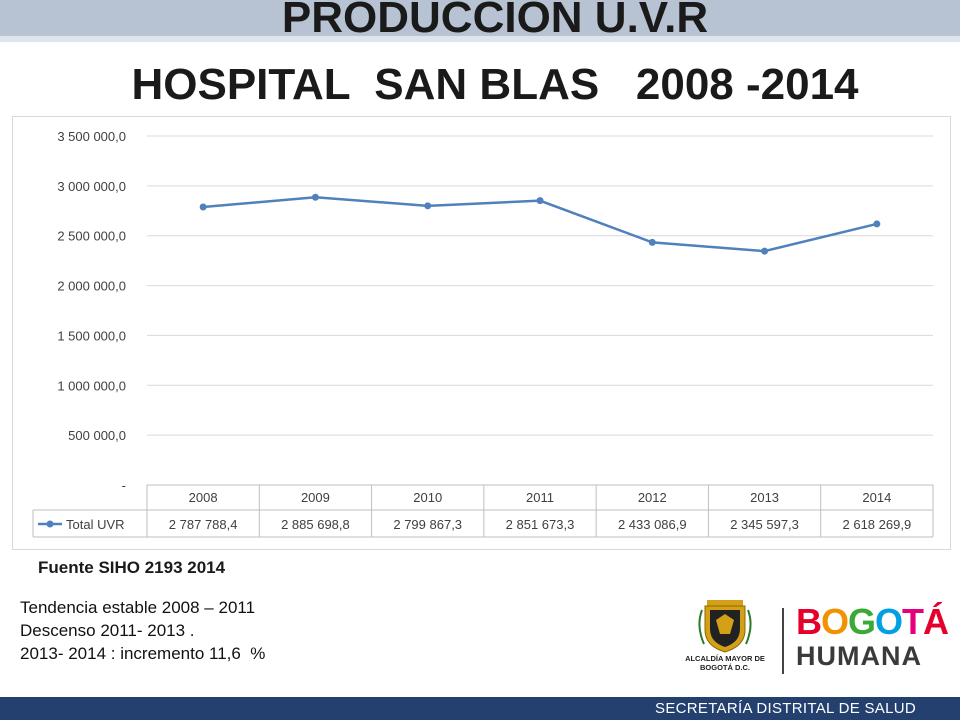 This screenshot has width=960, height=720. I want to click on y-tick-label: -, so click(124, 485).